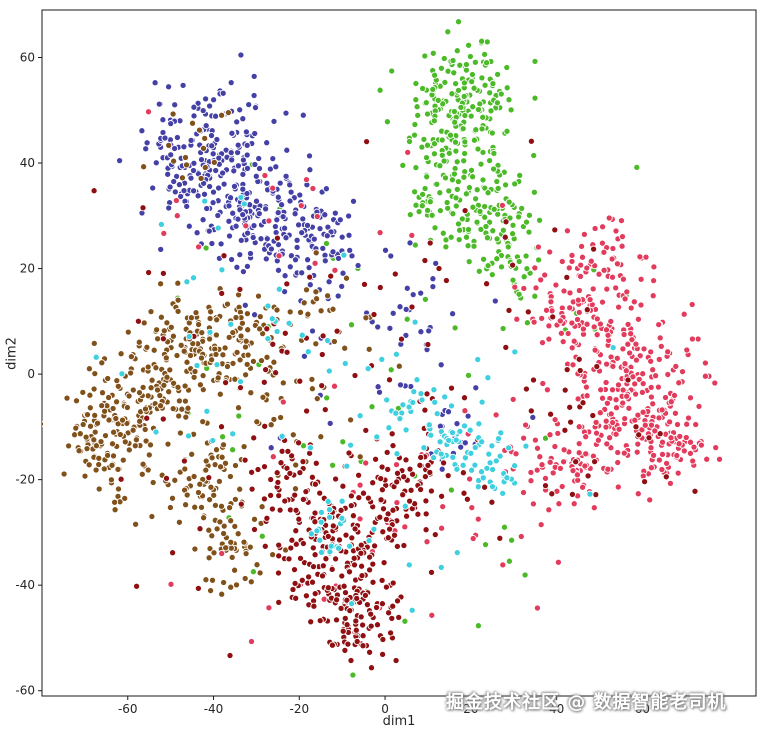 The height and width of the screenshot is (744, 769). Describe the element at coordinates (25, 691) in the screenshot. I see `y-tick-label: -60` at that location.